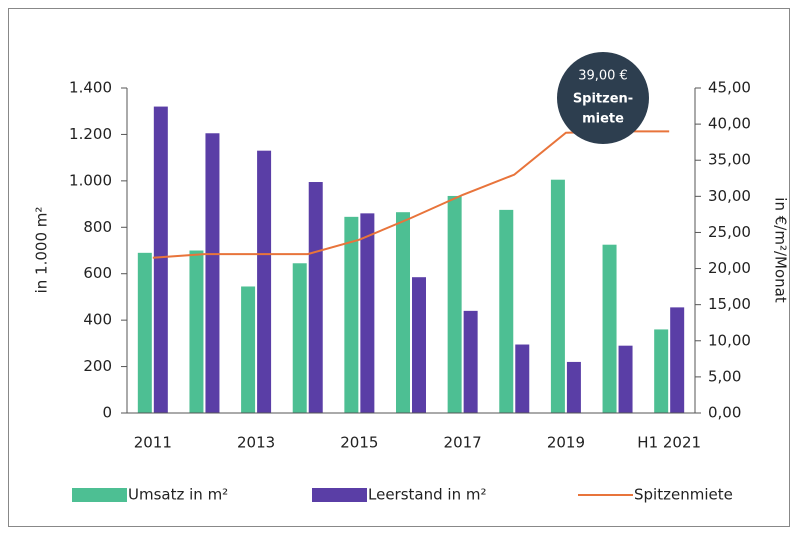  I want to click on y-tick-label: 1.000, so click(90, 180).